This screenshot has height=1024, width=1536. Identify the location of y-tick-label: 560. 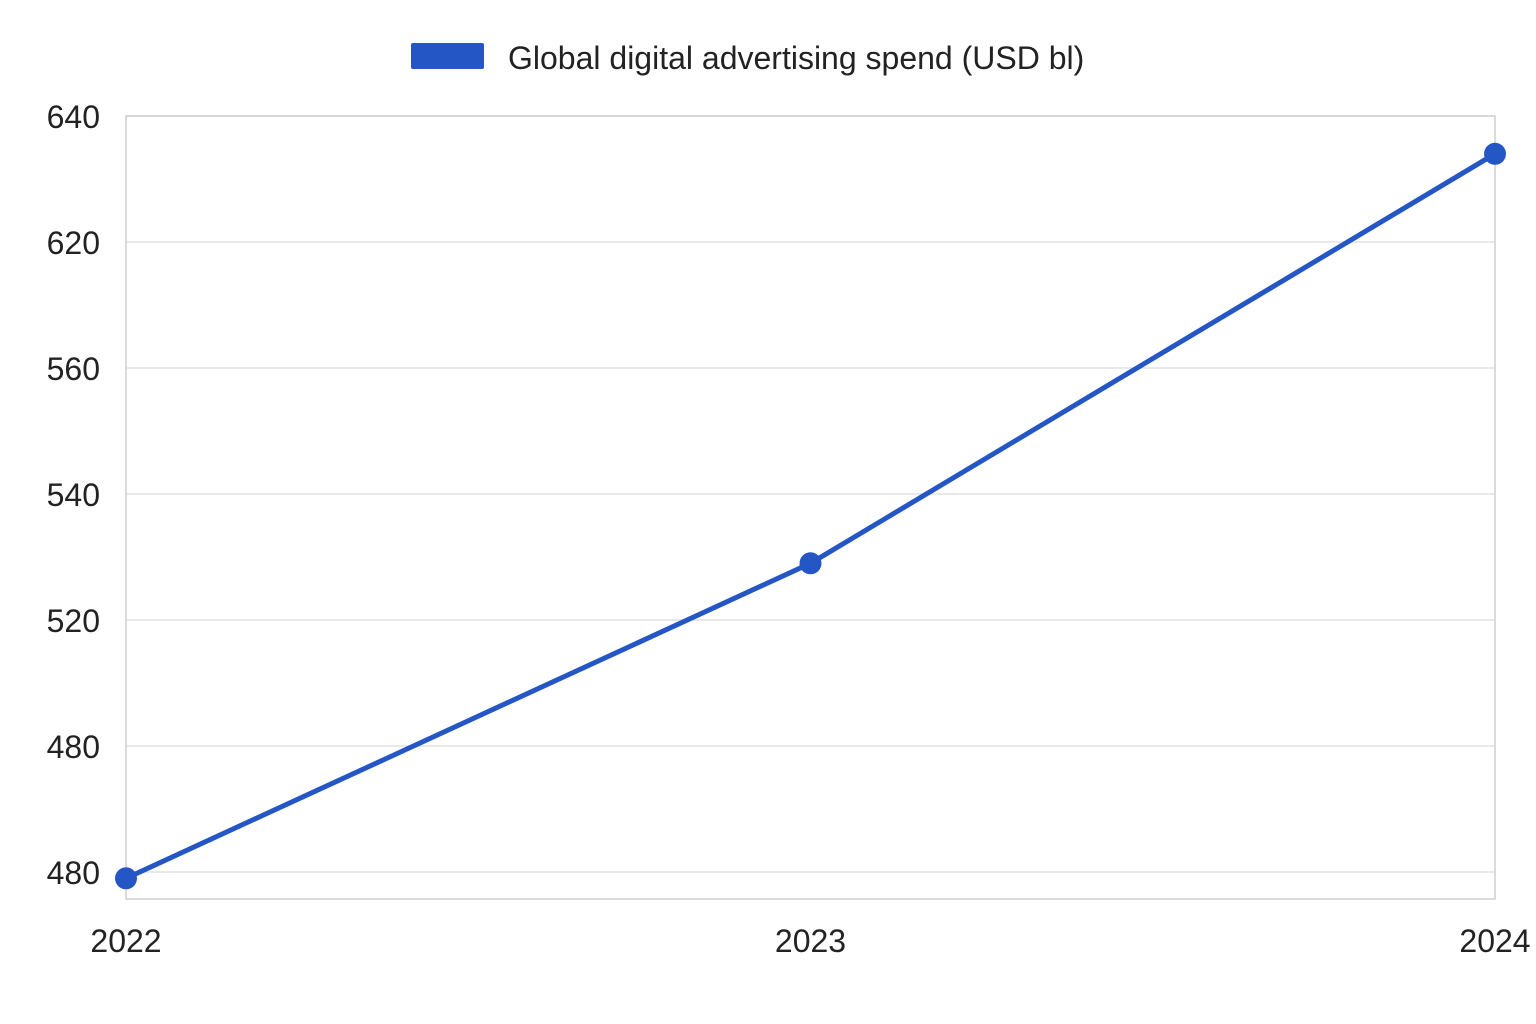
(73, 369).